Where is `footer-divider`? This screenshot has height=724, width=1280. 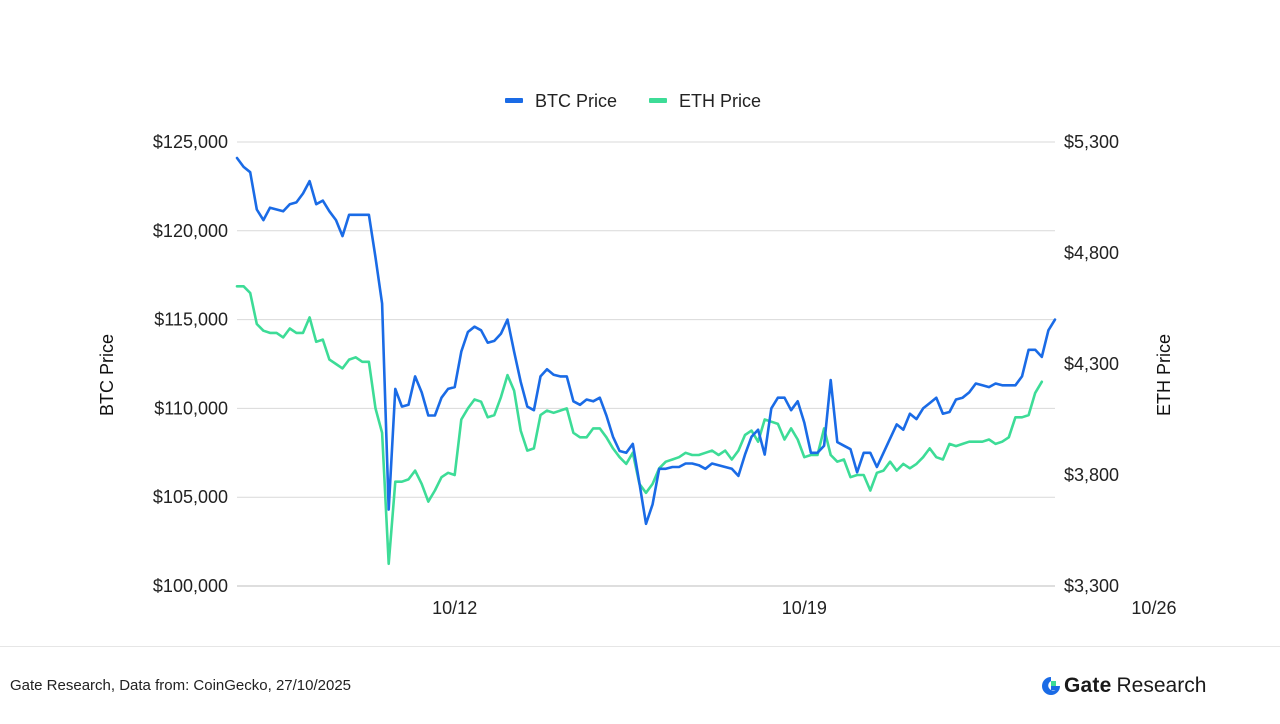
footer-divider is located at coordinates (640, 646).